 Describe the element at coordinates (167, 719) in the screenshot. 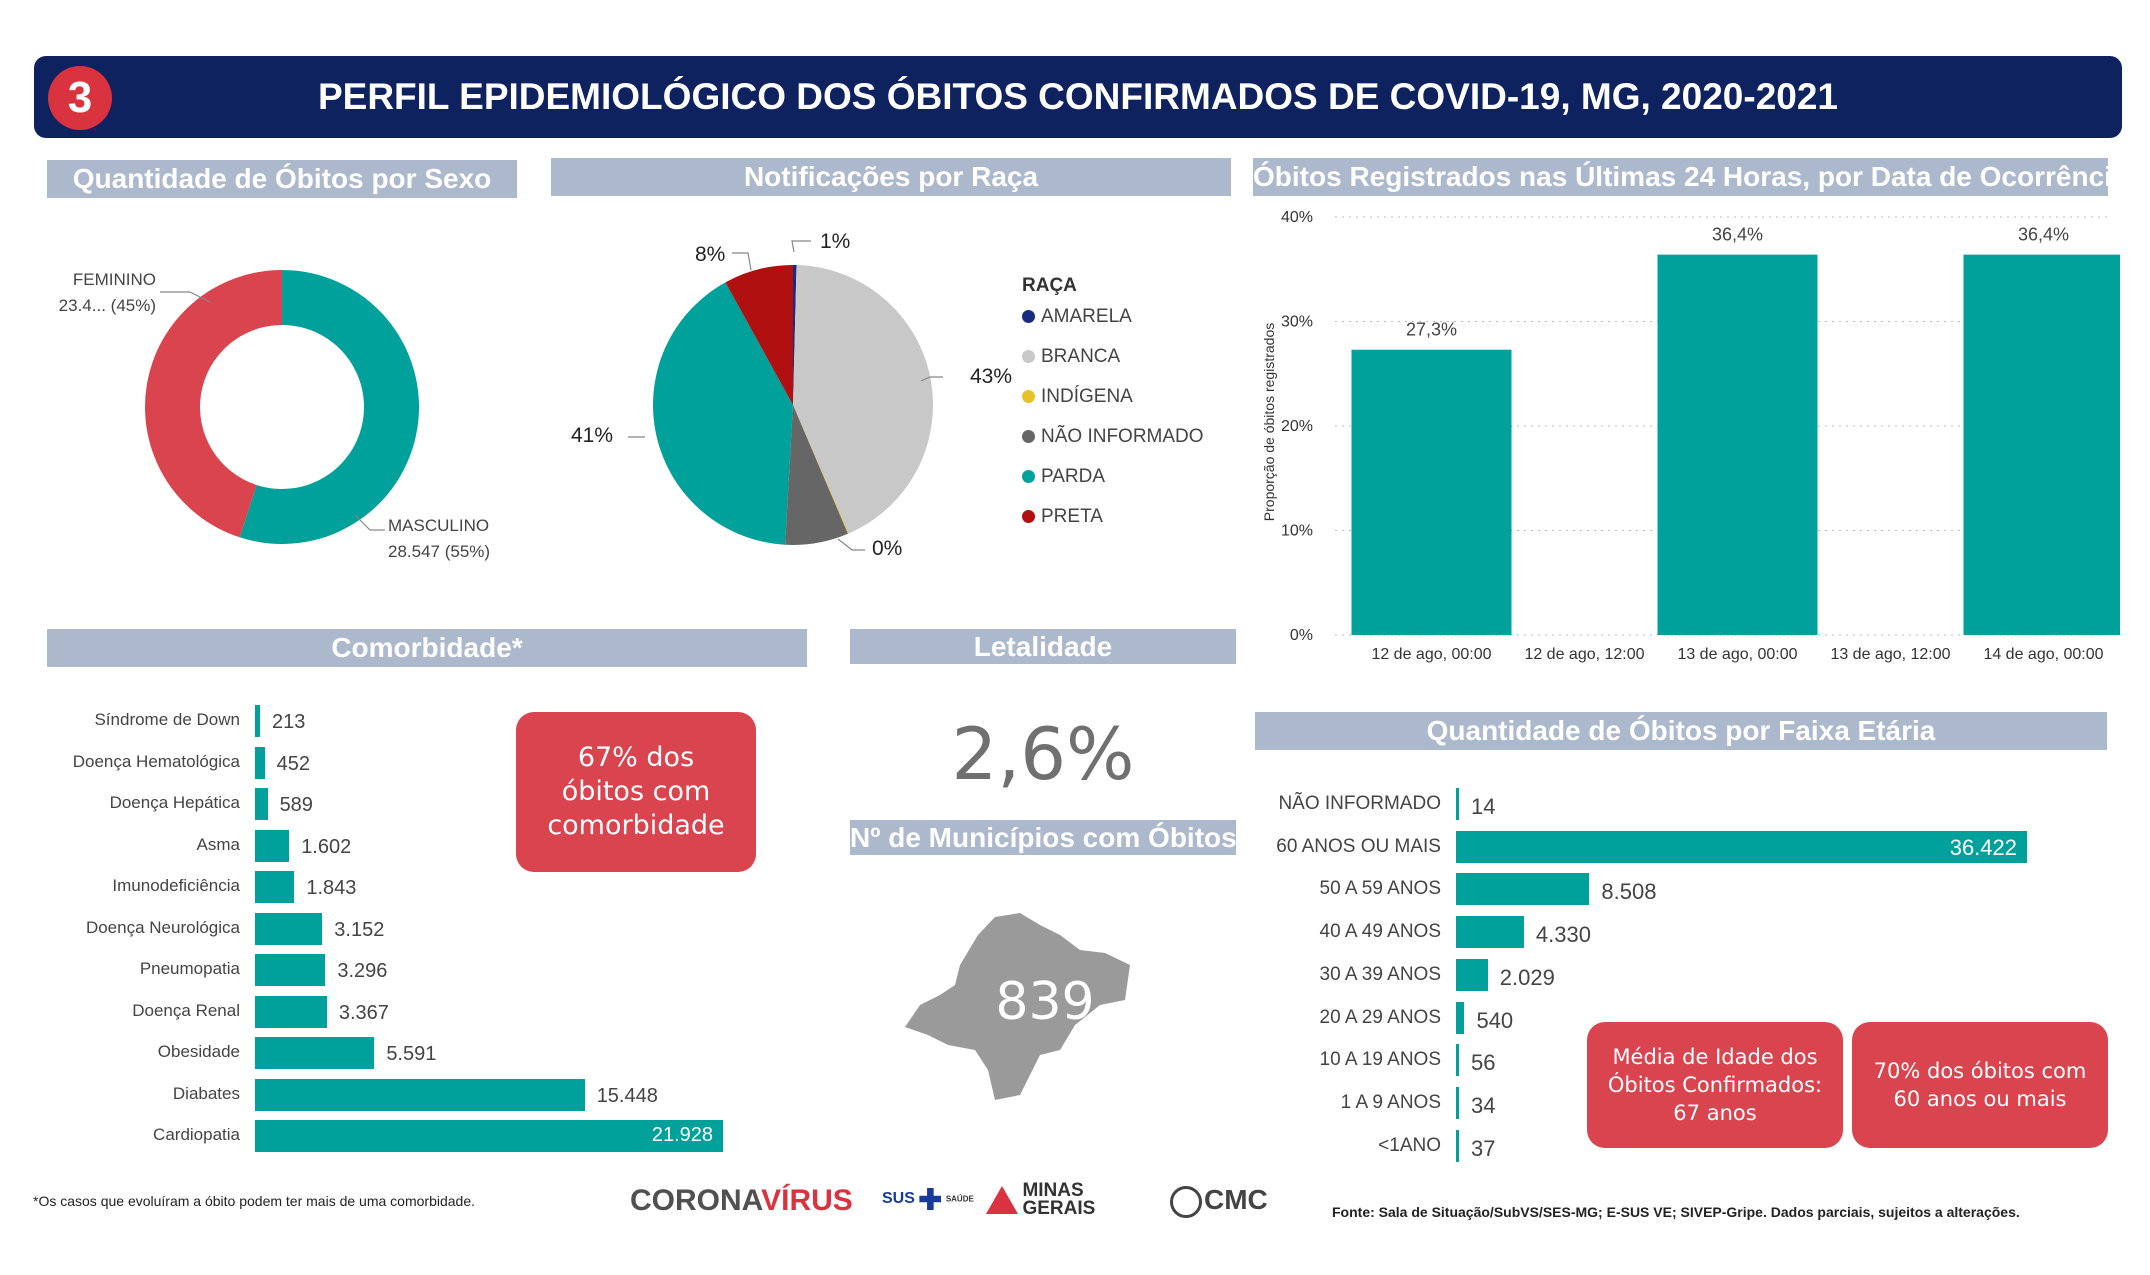

I see `category-label: Síndrome de Down` at that location.